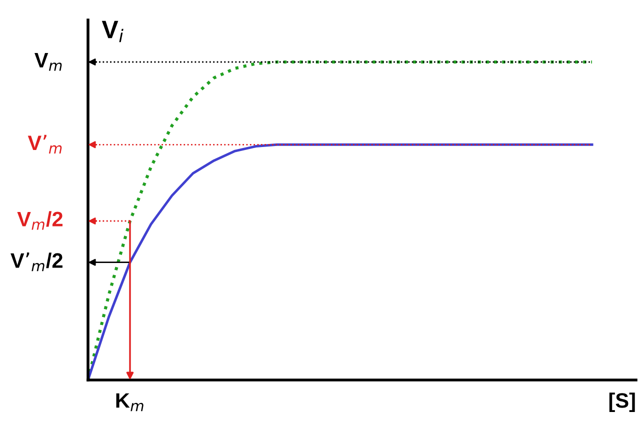  What do you see at coordinates (36, 262) in the screenshot?
I see `ref-line-label: V’$_{m}$/2` at bounding box center [36, 262].